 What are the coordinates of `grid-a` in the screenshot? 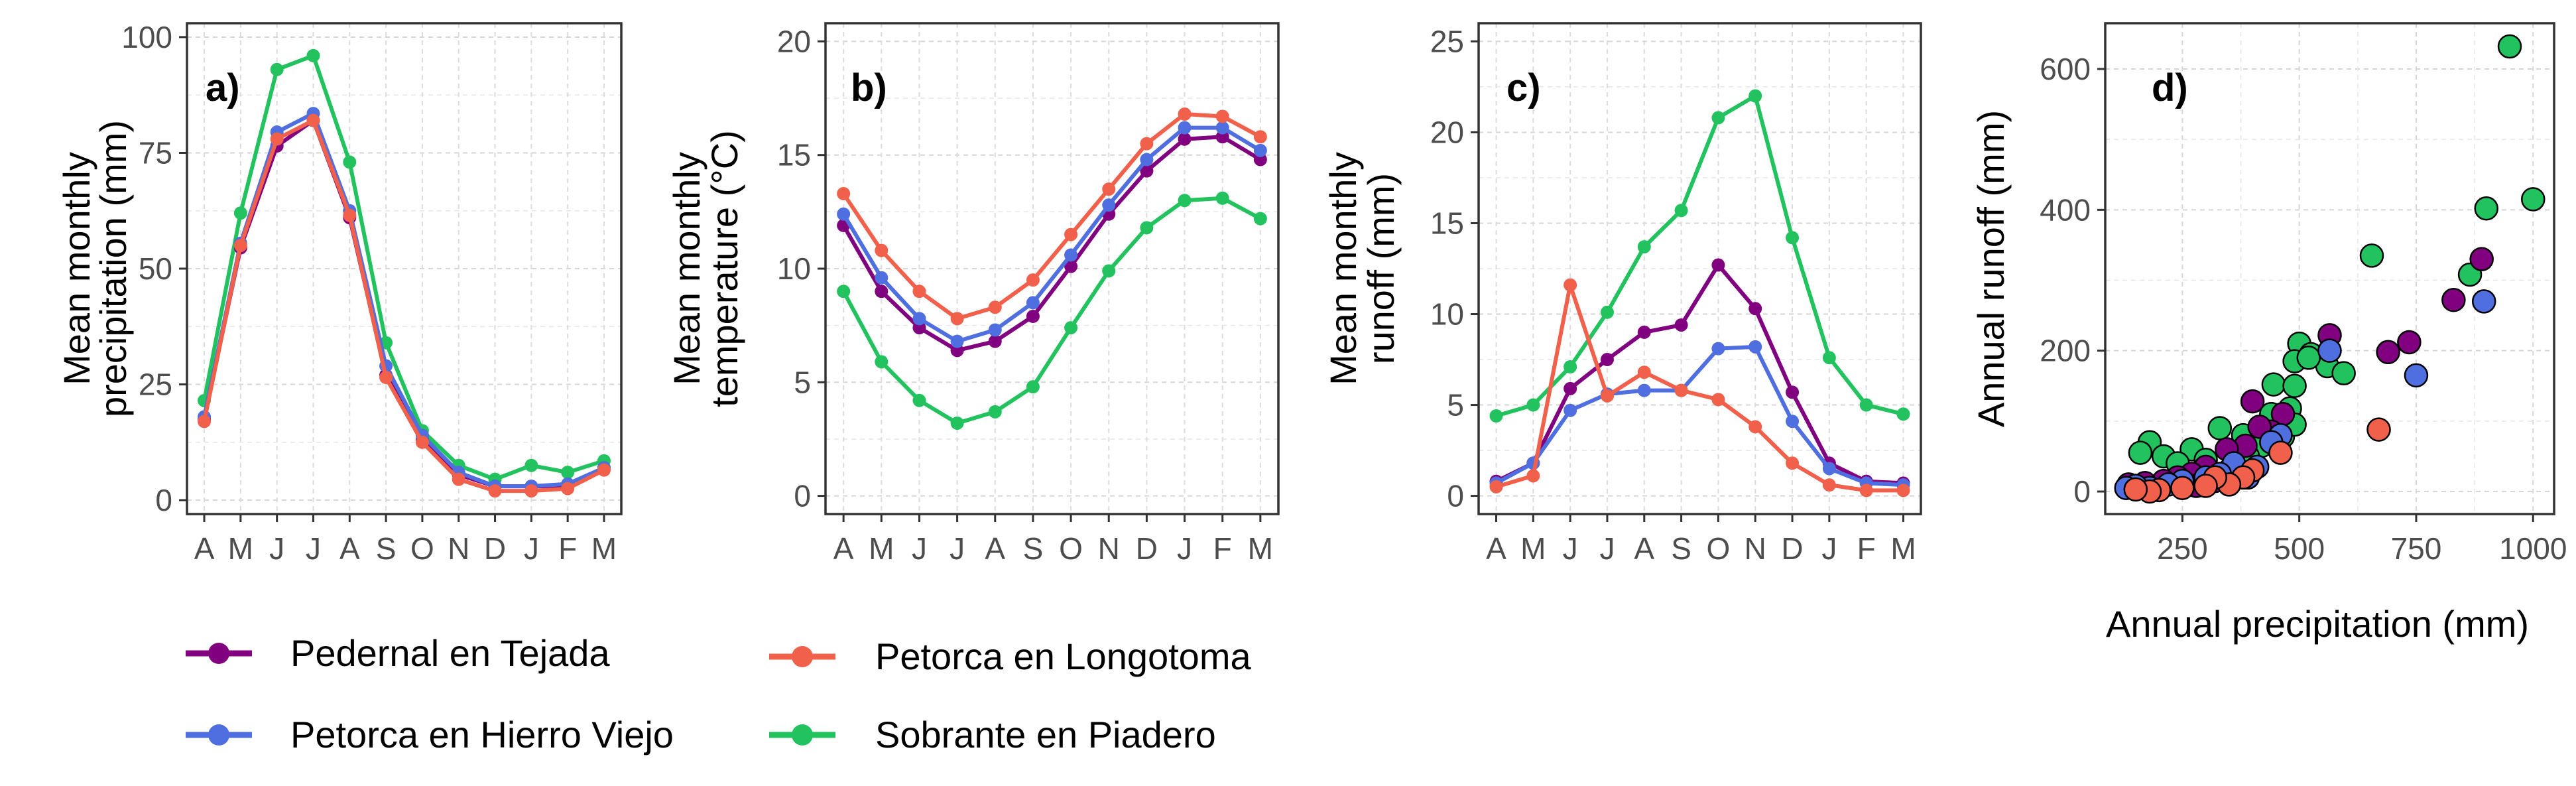 It's located at (404, 268).